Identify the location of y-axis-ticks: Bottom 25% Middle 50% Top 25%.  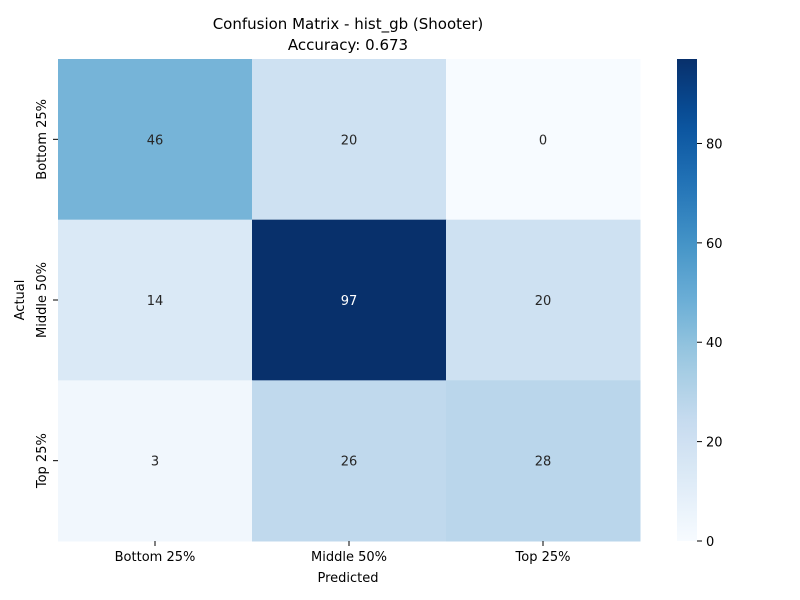
(46, 294).